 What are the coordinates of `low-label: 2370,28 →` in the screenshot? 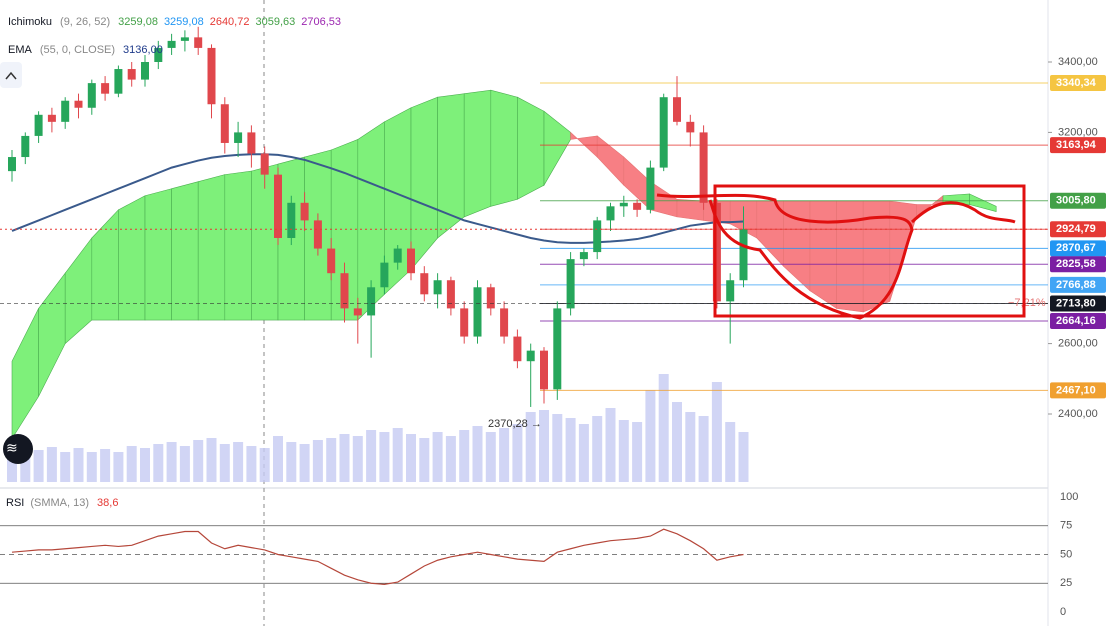 It's located at (515, 424).